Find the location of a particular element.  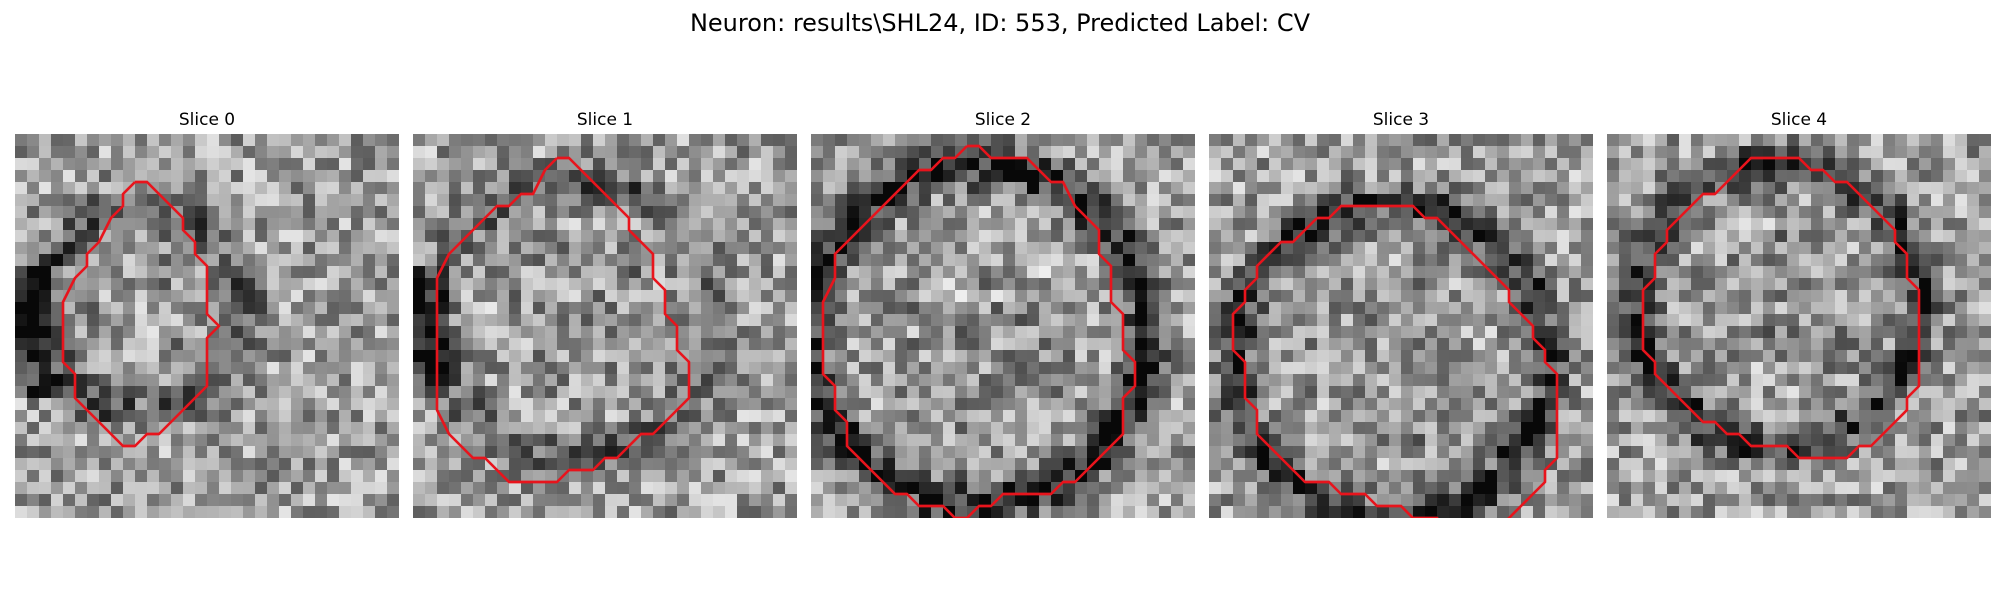

slice-title-1: Slice 1 is located at coordinates (605, 120).